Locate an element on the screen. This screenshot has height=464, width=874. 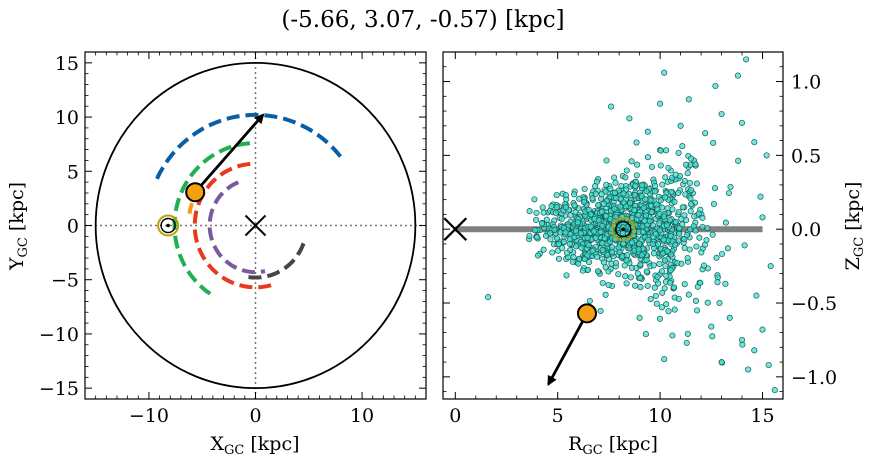
left-y-tick-label: 5 is located at coordinates (73, 172).